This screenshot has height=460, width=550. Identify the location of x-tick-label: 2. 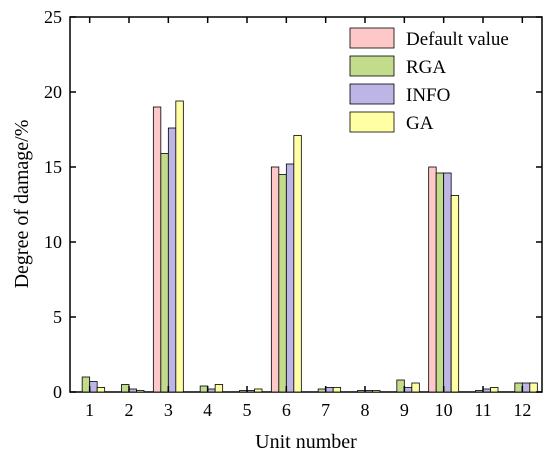
(129, 410).